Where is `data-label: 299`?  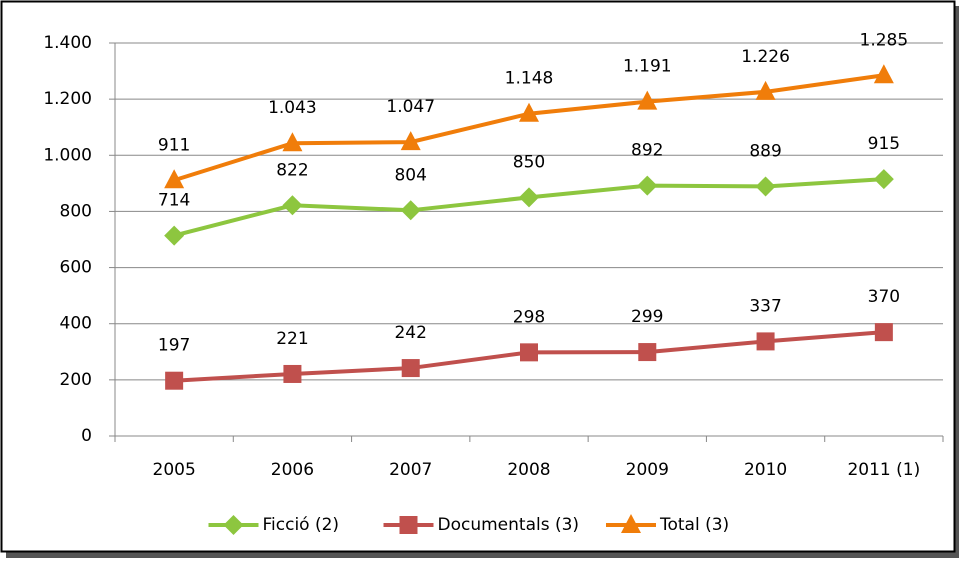
data-label: 299 is located at coordinates (647, 317).